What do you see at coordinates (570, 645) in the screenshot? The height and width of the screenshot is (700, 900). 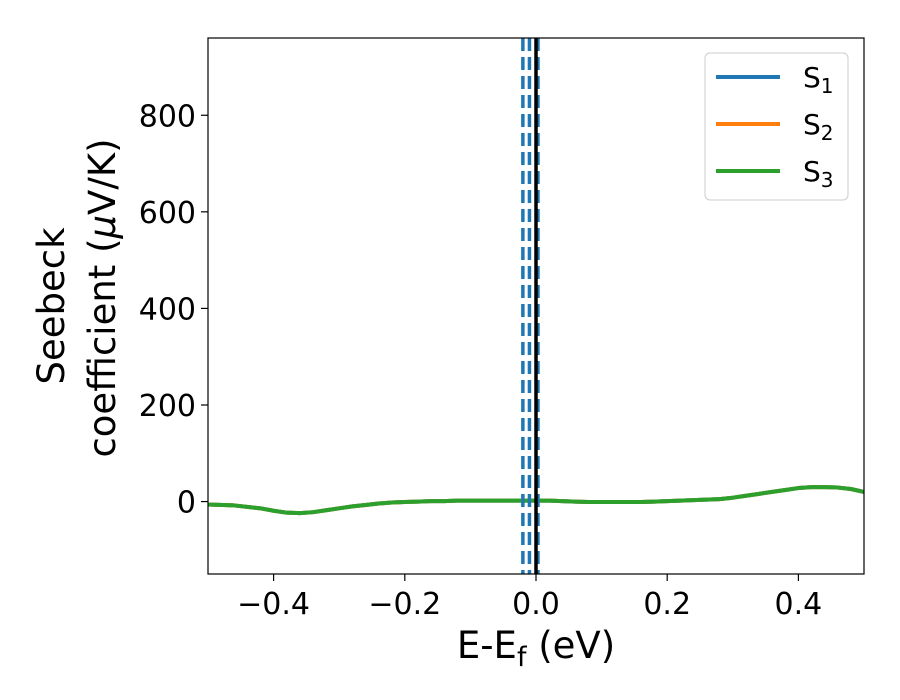 I see `x-axis-label-unit: (eV)` at bounding box center [570, 645].